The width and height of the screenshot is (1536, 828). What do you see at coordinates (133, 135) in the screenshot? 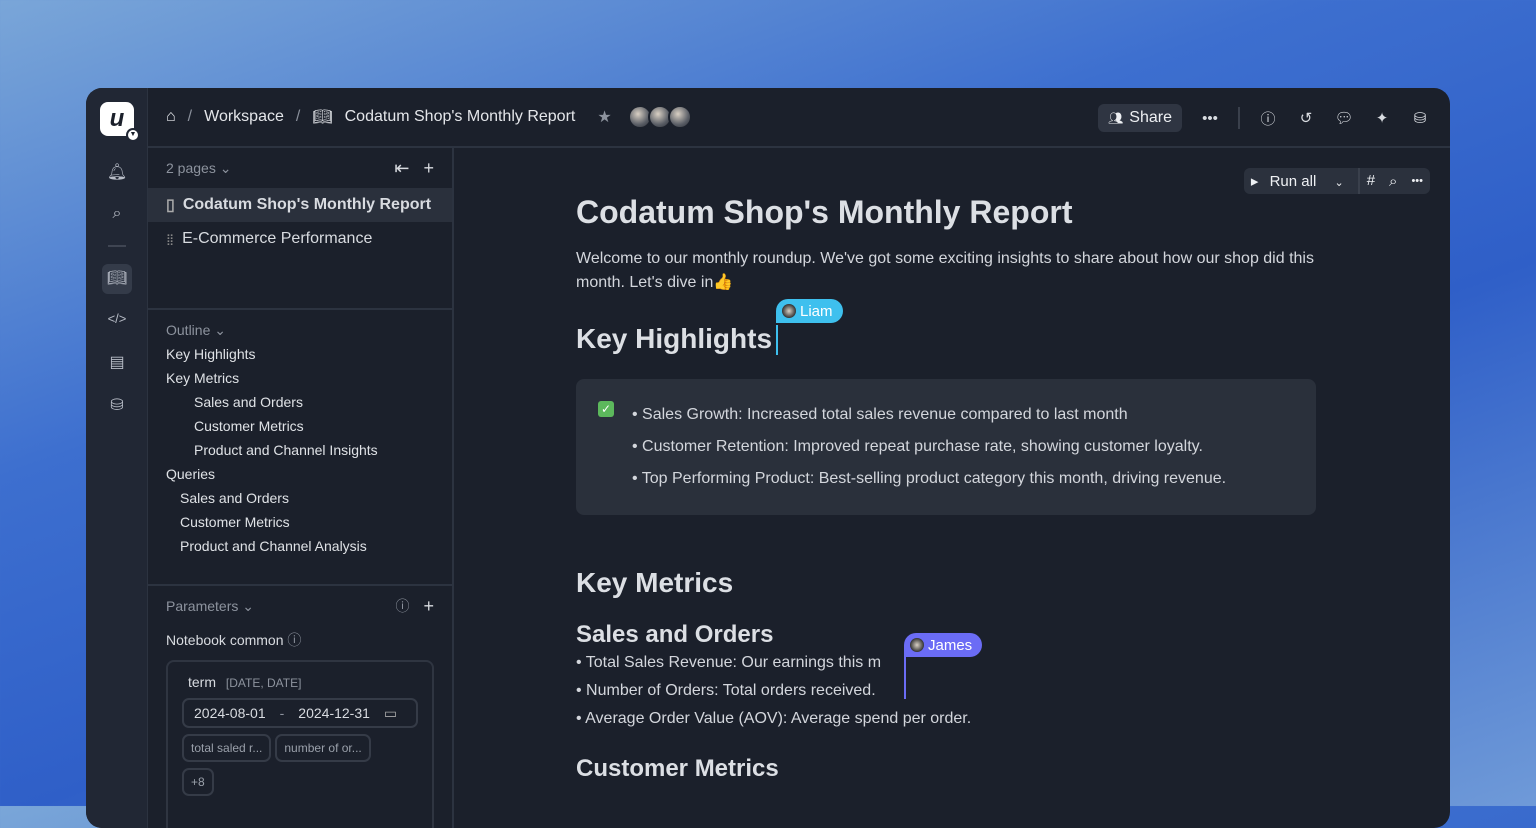
I see `chevron-down-icon: ▼` at bounding box center [133, 135].